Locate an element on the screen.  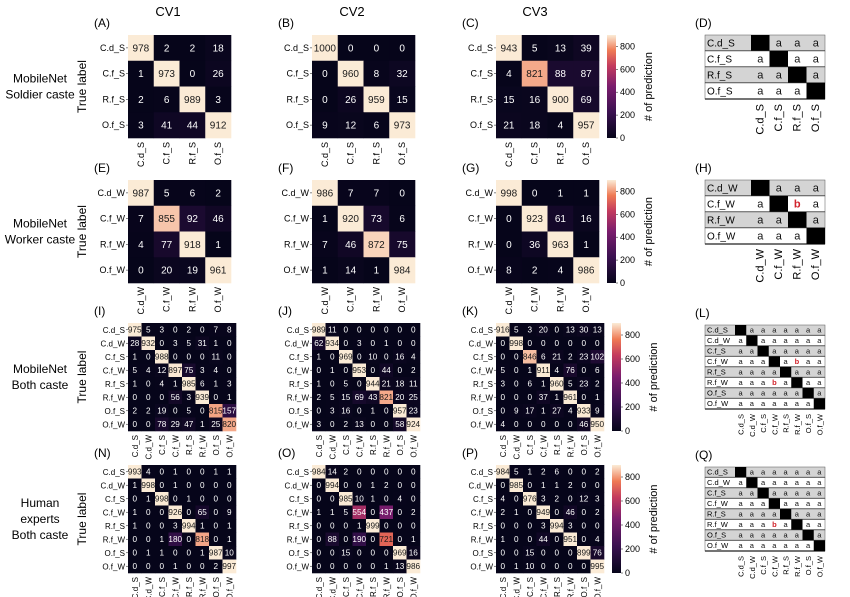
row-tick-label: R.f_W is located at coordinates (113, 244).